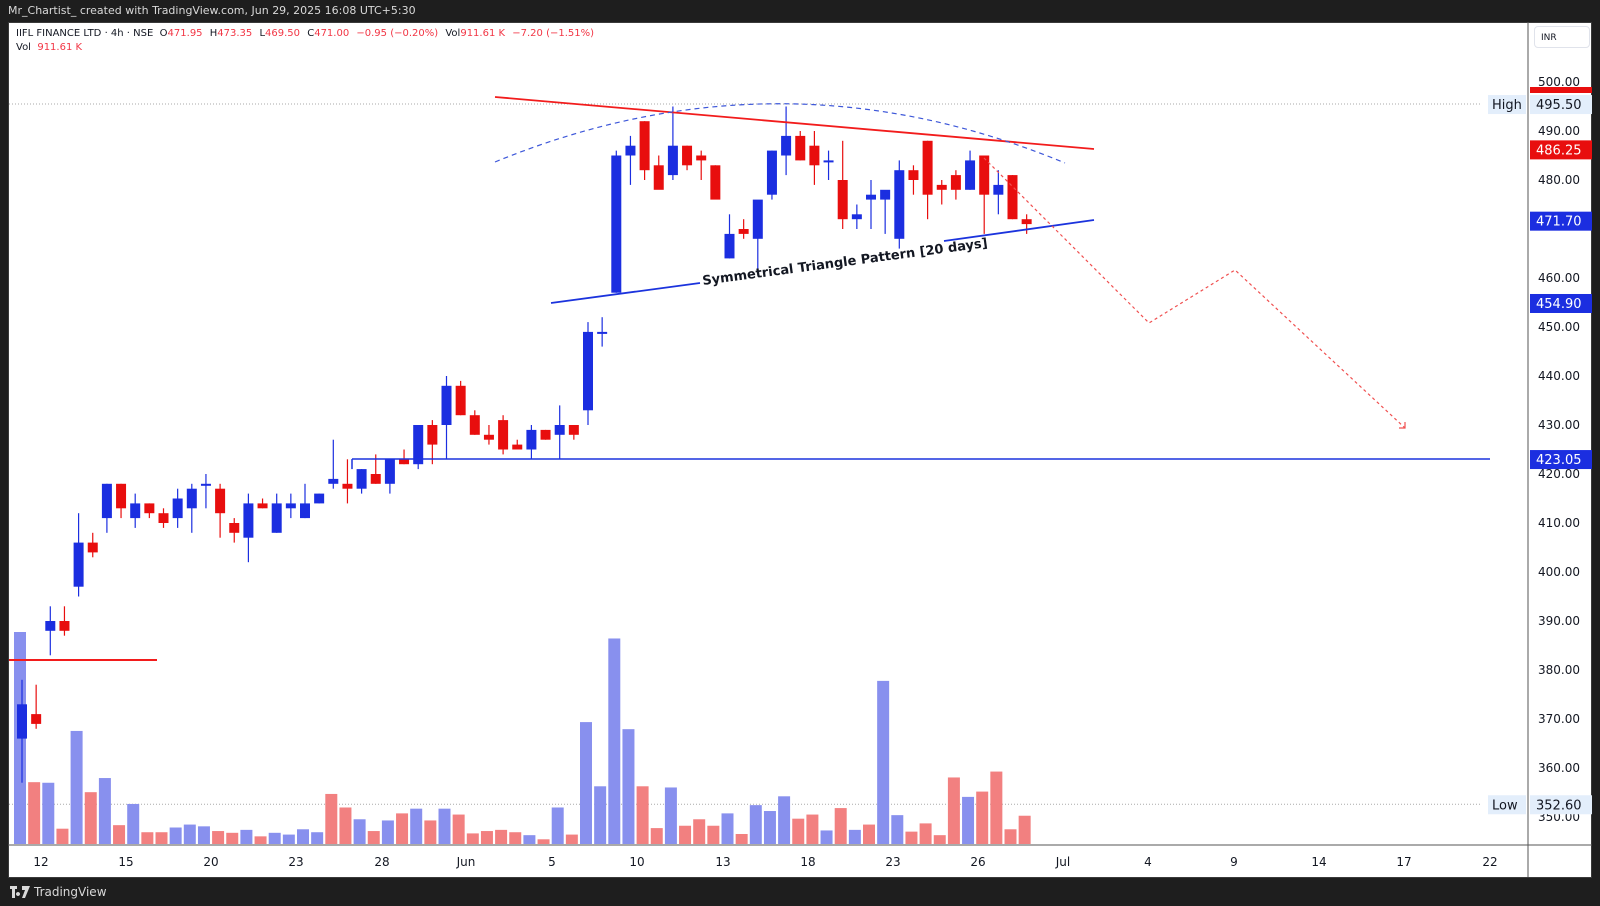 Image resolution: width=1600 pixels, height=906 pixels. I want to click on time-tick: 14, so click(1318, 862).